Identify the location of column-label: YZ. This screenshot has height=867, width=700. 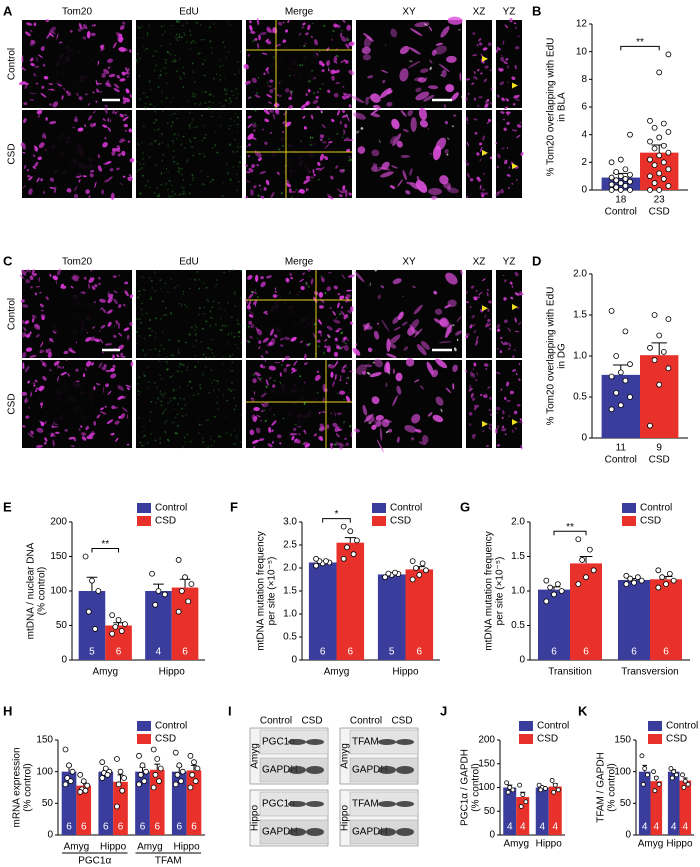
(509, 12).